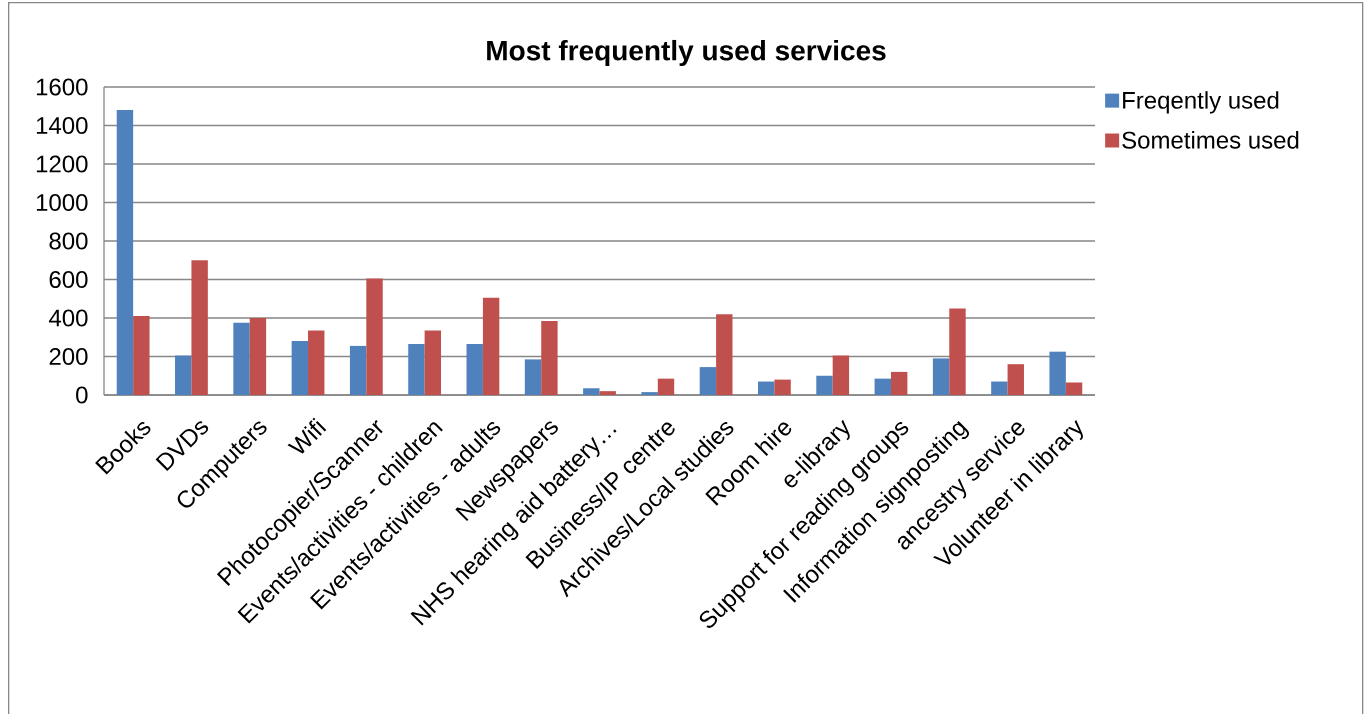  Describe the element at coordinates (686, 53) in the screenshot. I see `chart-title: Most frequently used services` at that location.